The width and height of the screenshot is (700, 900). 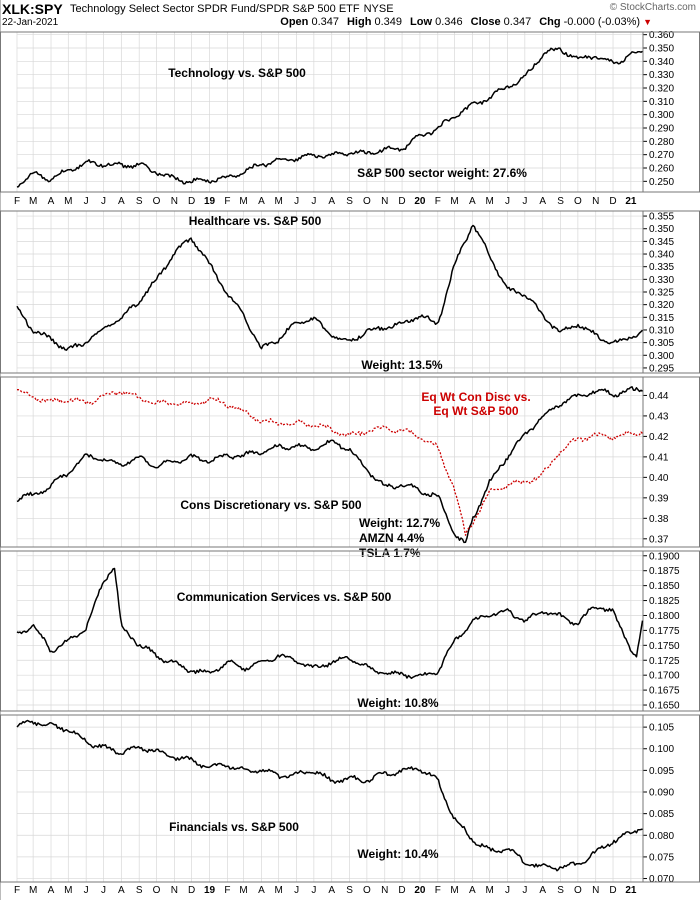 What do you see at coordinates (664, 646) in the screenshot?
I see `y-tick-label: 0.1750` at bounding box center [664, 646].